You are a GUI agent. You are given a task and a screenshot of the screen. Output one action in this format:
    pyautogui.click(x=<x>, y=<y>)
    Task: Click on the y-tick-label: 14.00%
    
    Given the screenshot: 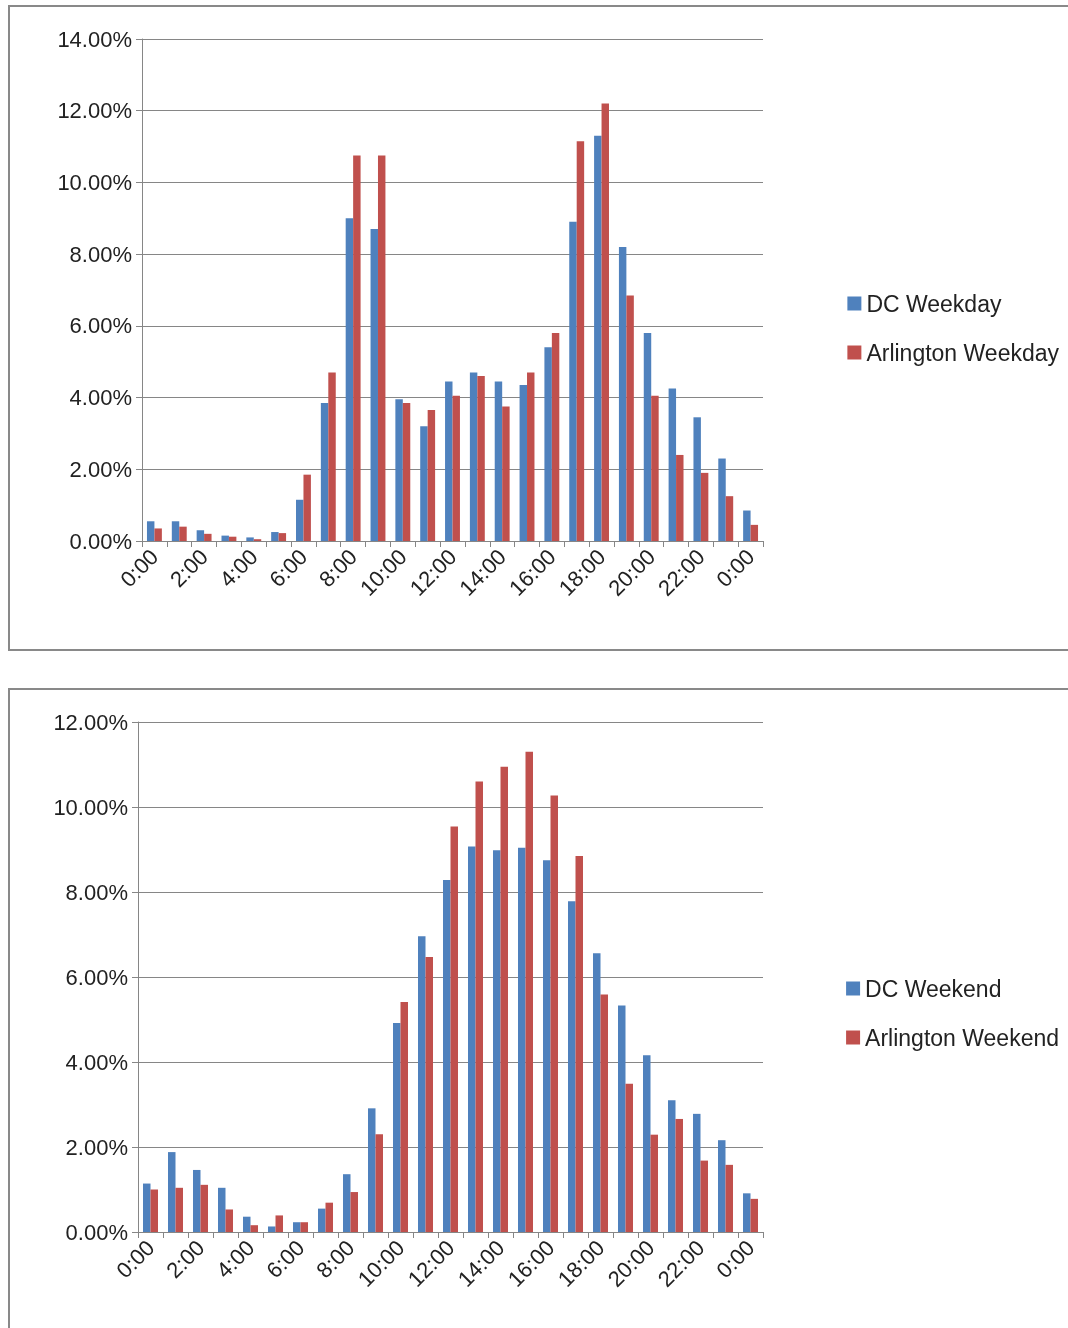 What is the action you would take?
    pyautogui.click(x=94, y=39)
    